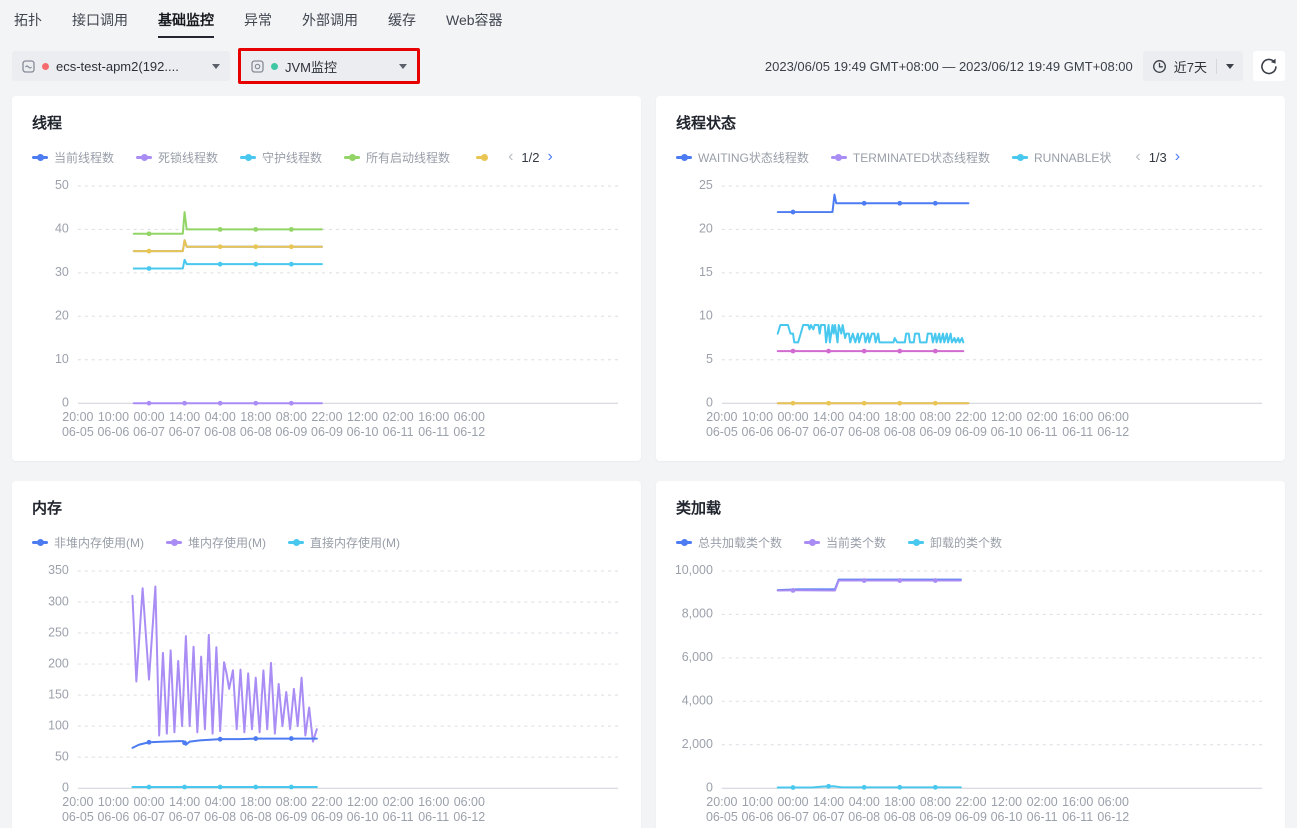 The width and height of the screenshot is (1297, 828). What do you see at coordinates (709, 787) in the screenshot?
I see `svg-text: 0` at bounding box center [709, 787].